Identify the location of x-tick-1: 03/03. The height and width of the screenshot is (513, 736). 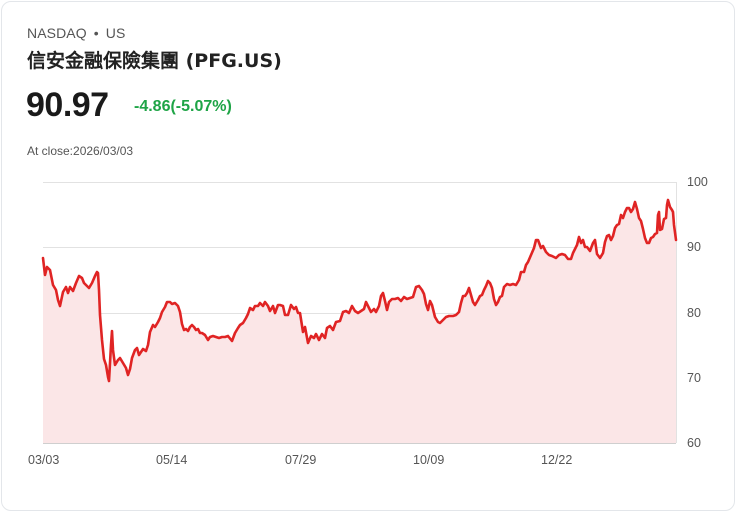
(44, 460).